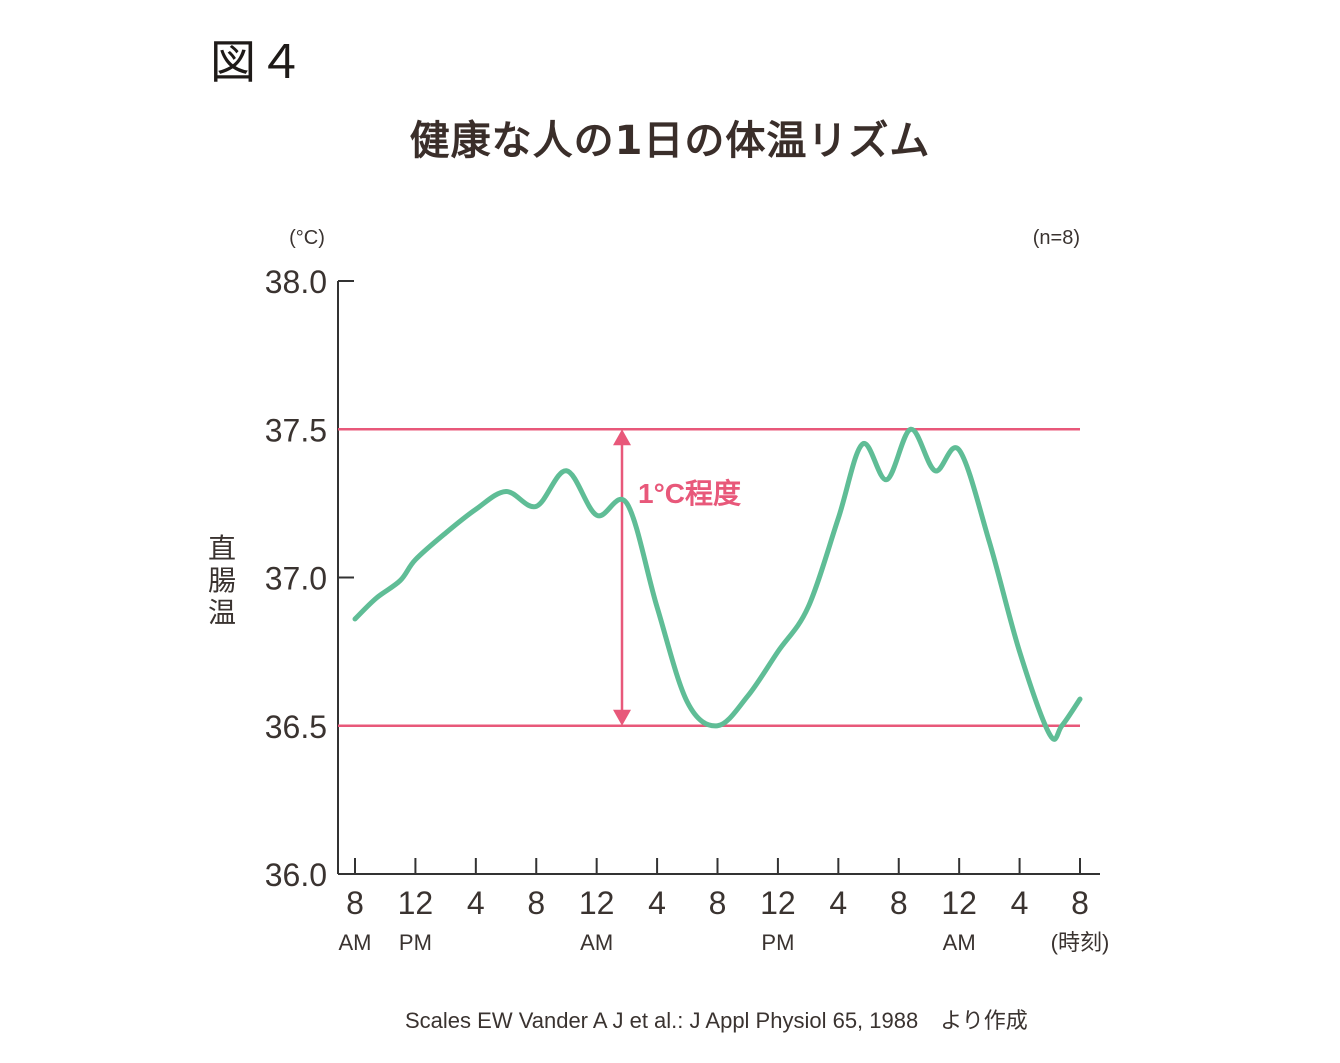 The image size is (1340, 1063). I want to click on y-tick-label: 36.5, so click(296, 727).